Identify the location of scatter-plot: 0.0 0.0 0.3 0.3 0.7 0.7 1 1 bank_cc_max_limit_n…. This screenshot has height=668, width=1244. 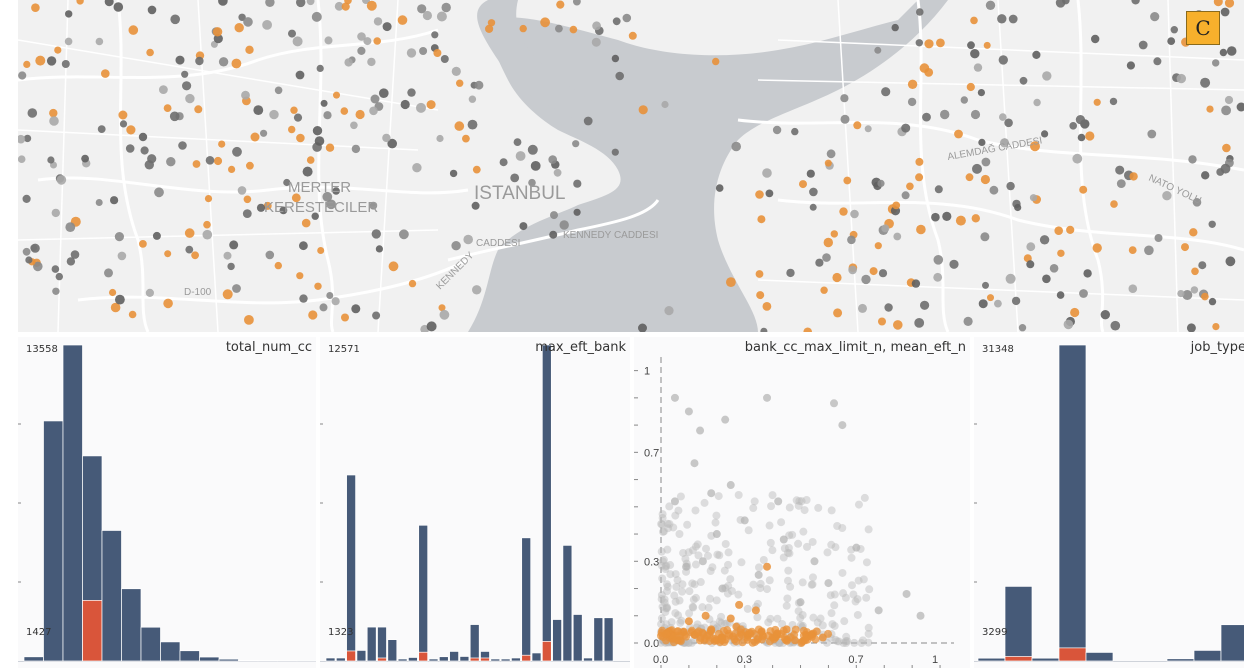
(802, 502).